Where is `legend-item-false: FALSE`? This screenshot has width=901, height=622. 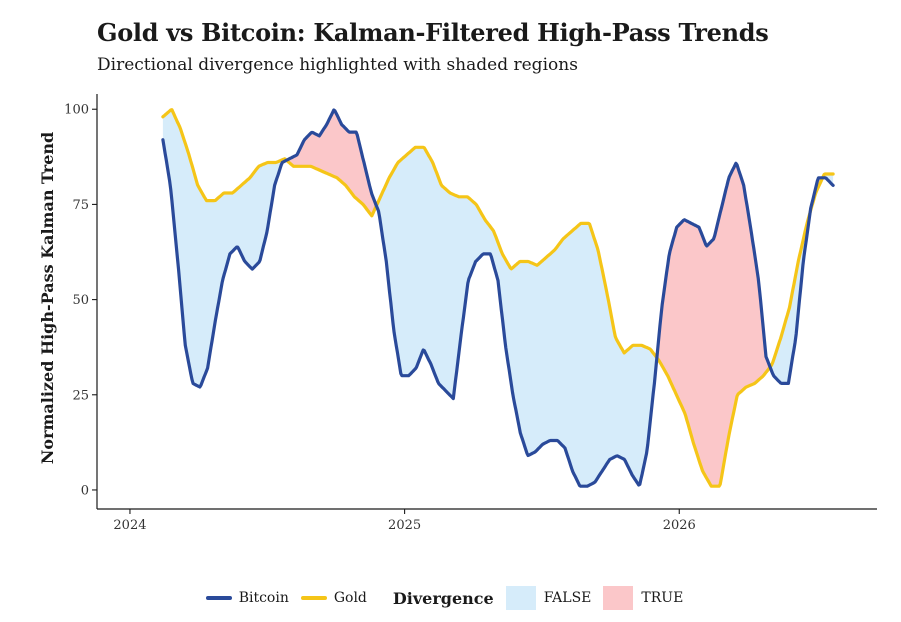
legend-item-false: FALSE is located at coordinates (548, 598).